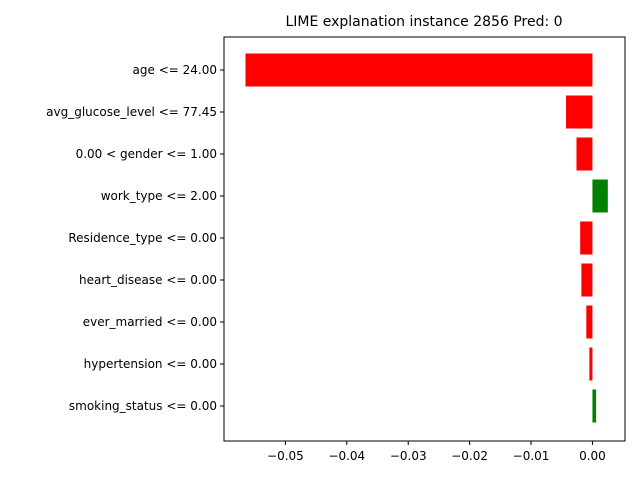 The height and width of the screenshot is (480, 640). Describe the element at coordinates (131, 112) in the screenshot. I see `y-tick-label: avg_glucose_level <= 77.45` at that location.